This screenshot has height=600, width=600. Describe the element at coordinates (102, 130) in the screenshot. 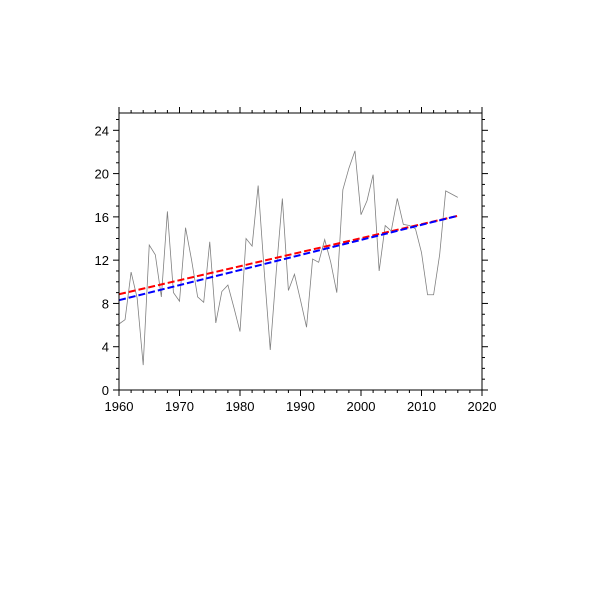

I see `y-tick-label: 24` at that location.